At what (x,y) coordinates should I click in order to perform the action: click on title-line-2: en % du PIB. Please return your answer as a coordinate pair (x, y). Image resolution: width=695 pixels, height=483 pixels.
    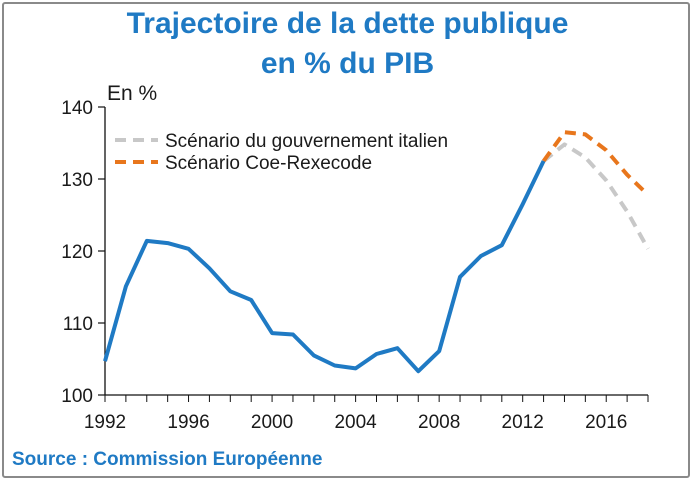
    Looking at the image, I should click on (347, 63).